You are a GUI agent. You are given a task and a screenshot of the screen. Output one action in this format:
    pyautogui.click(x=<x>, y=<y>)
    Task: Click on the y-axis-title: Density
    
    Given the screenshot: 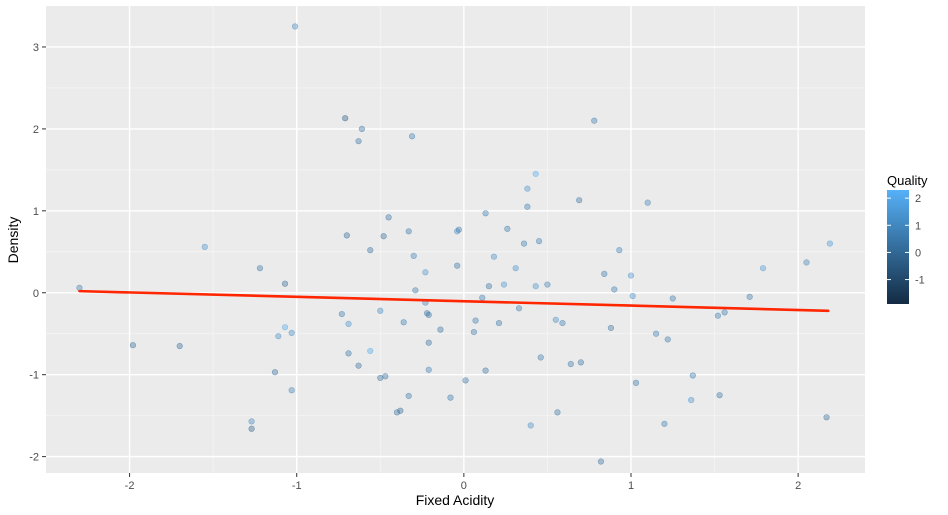 What is the action you would take?
    pyautogui.click(x=13, y=240)
    